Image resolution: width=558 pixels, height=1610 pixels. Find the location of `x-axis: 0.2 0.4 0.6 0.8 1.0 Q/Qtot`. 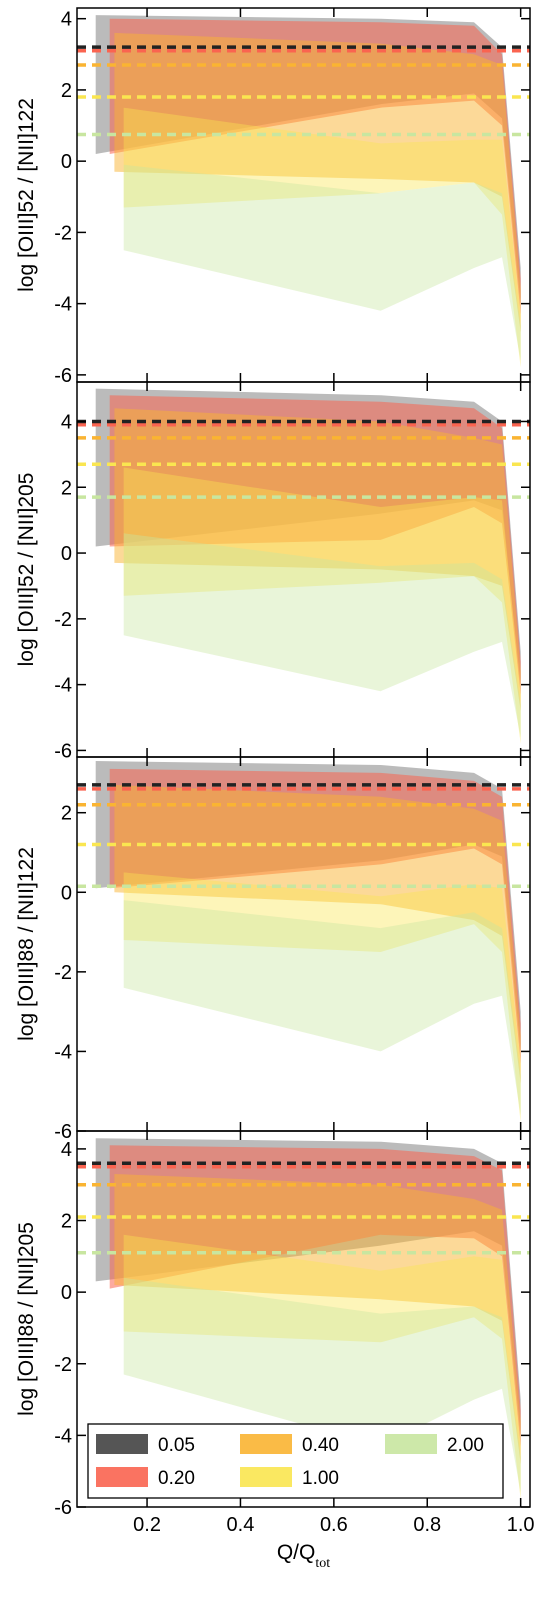

x-axis: 0.2 0.4 0.6 0.8 1.0 Q/Qtot is located at coordinates (333, 1542).